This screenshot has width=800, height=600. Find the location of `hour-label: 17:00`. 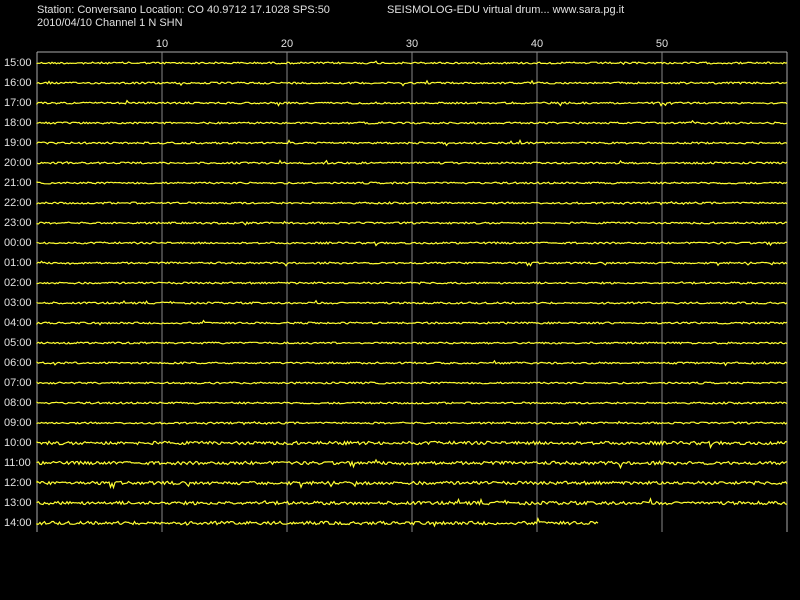

hour-label: 17:00 is located at coordinates (18, 103).